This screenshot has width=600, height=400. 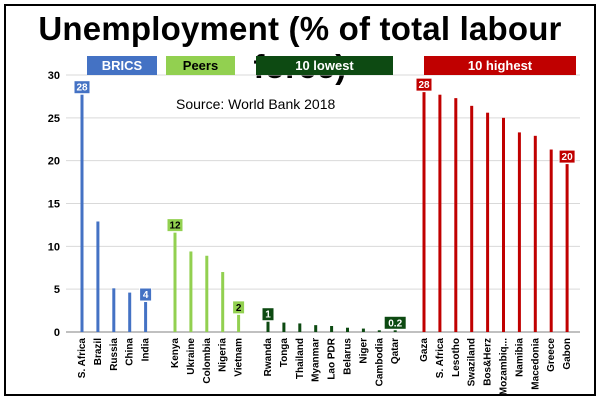 I want to click on x-tick-label: Lao PDR, so click(x=332, y=358).